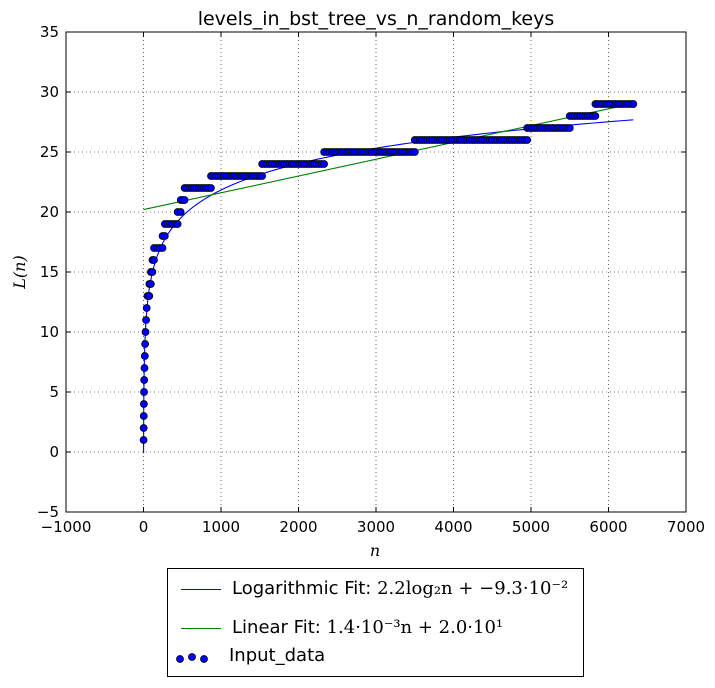  What do you see at coordinates (49, 332) in the screenshot?
I see `y-tick-label: 10` at bounding box center [49, 332].